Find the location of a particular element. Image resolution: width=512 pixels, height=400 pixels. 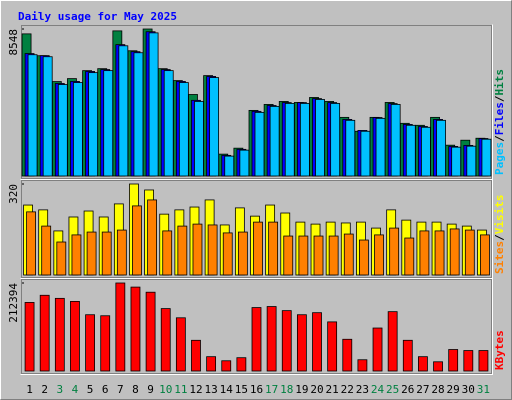

x-tick-label: 12 is located at coordinates (195, 389).